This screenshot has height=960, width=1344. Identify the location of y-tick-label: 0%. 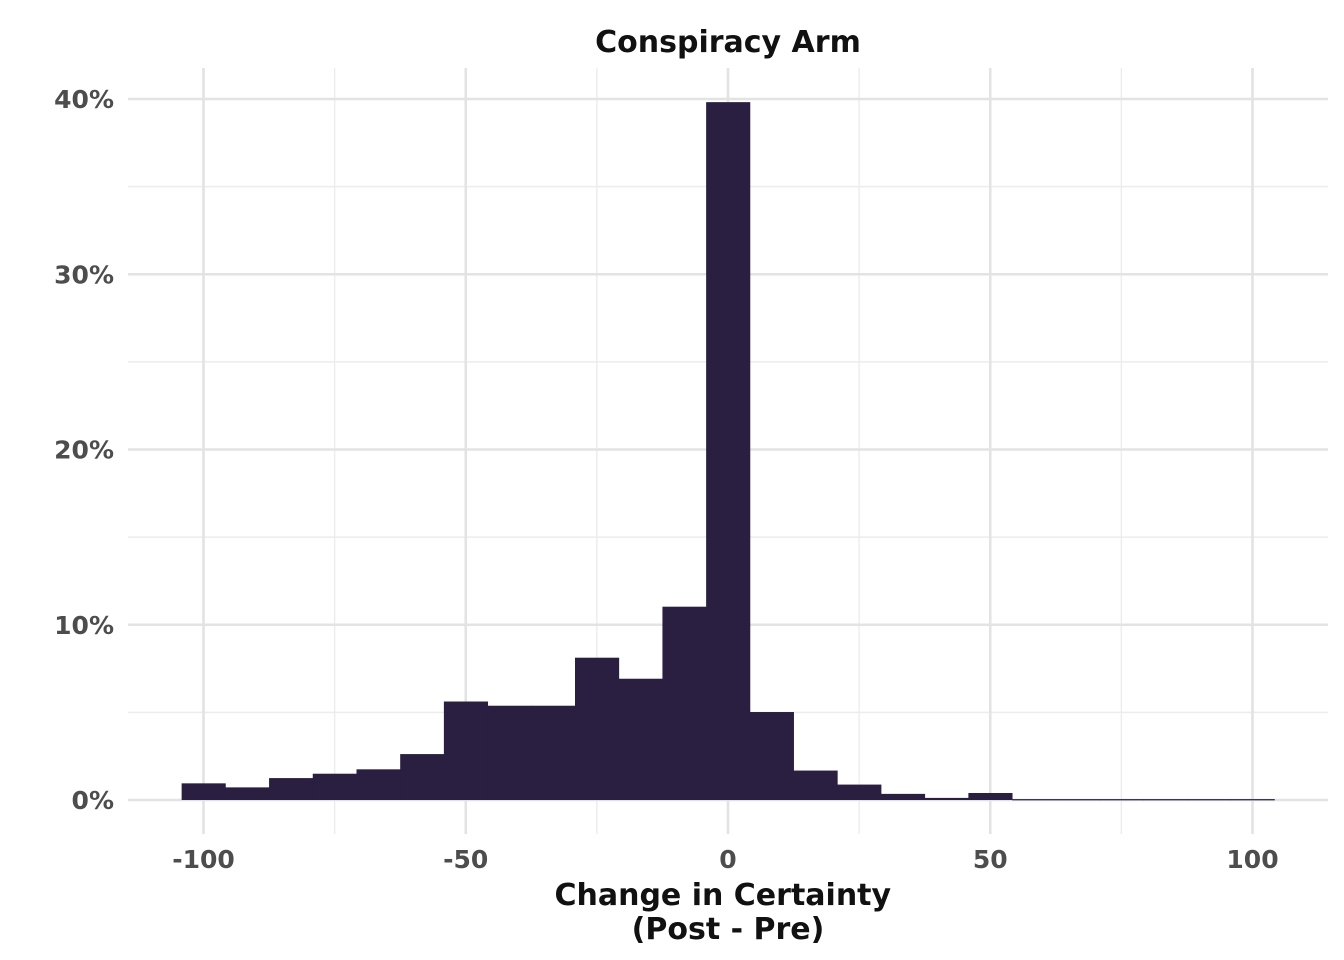
(93, 800).